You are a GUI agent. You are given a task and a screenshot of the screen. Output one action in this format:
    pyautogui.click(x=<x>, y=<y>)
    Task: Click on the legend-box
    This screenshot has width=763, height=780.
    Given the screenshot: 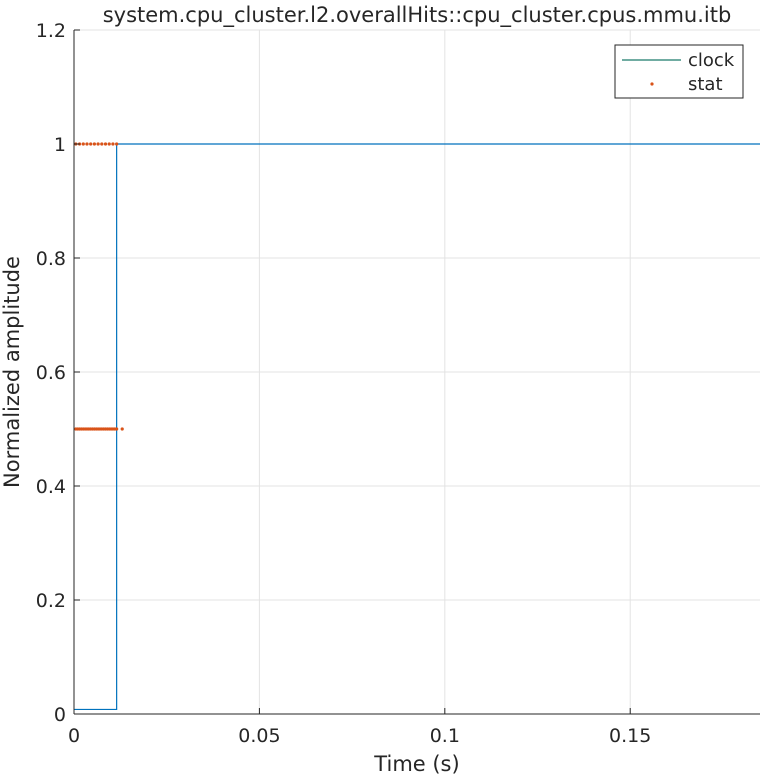 What is the action you would take?
    pyautogui.click(x=679, y=71)
    